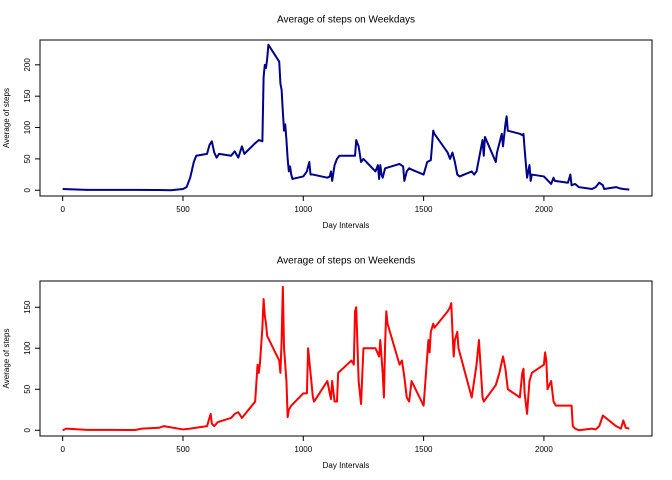 The height and width of the screenshot is (480, 672). What do you see at coordinates (346, 261) in the screenshot?
I see `chart-title: Average of steps on Weekends` at bounding box center [346, 261].